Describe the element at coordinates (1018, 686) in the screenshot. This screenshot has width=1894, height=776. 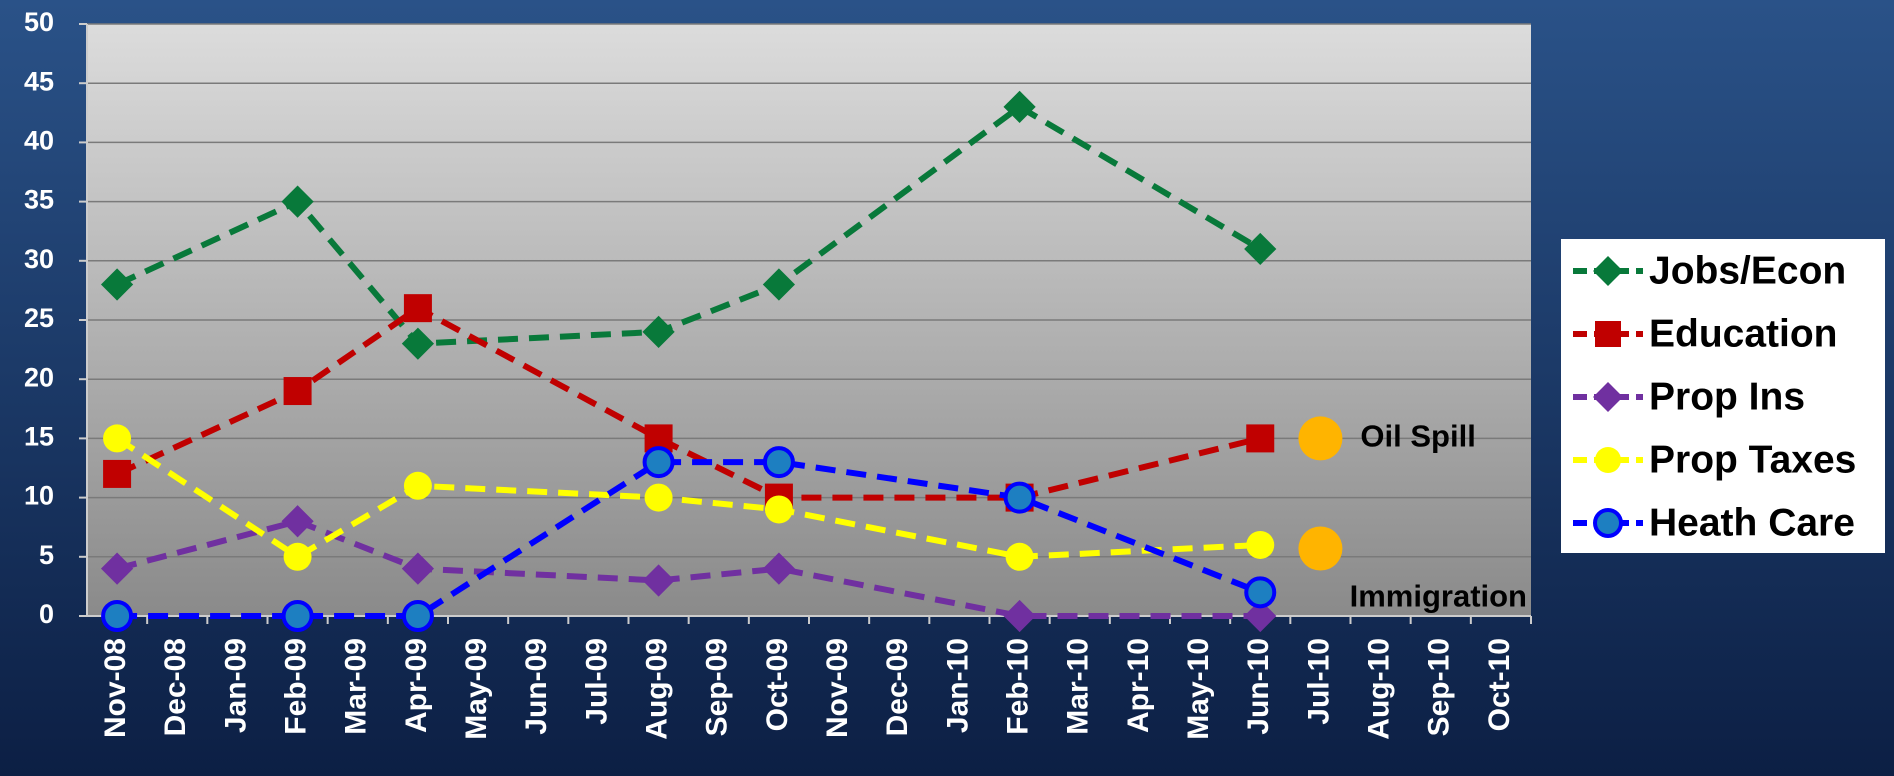
I see `x-tick-label: Feb-10` at that location.